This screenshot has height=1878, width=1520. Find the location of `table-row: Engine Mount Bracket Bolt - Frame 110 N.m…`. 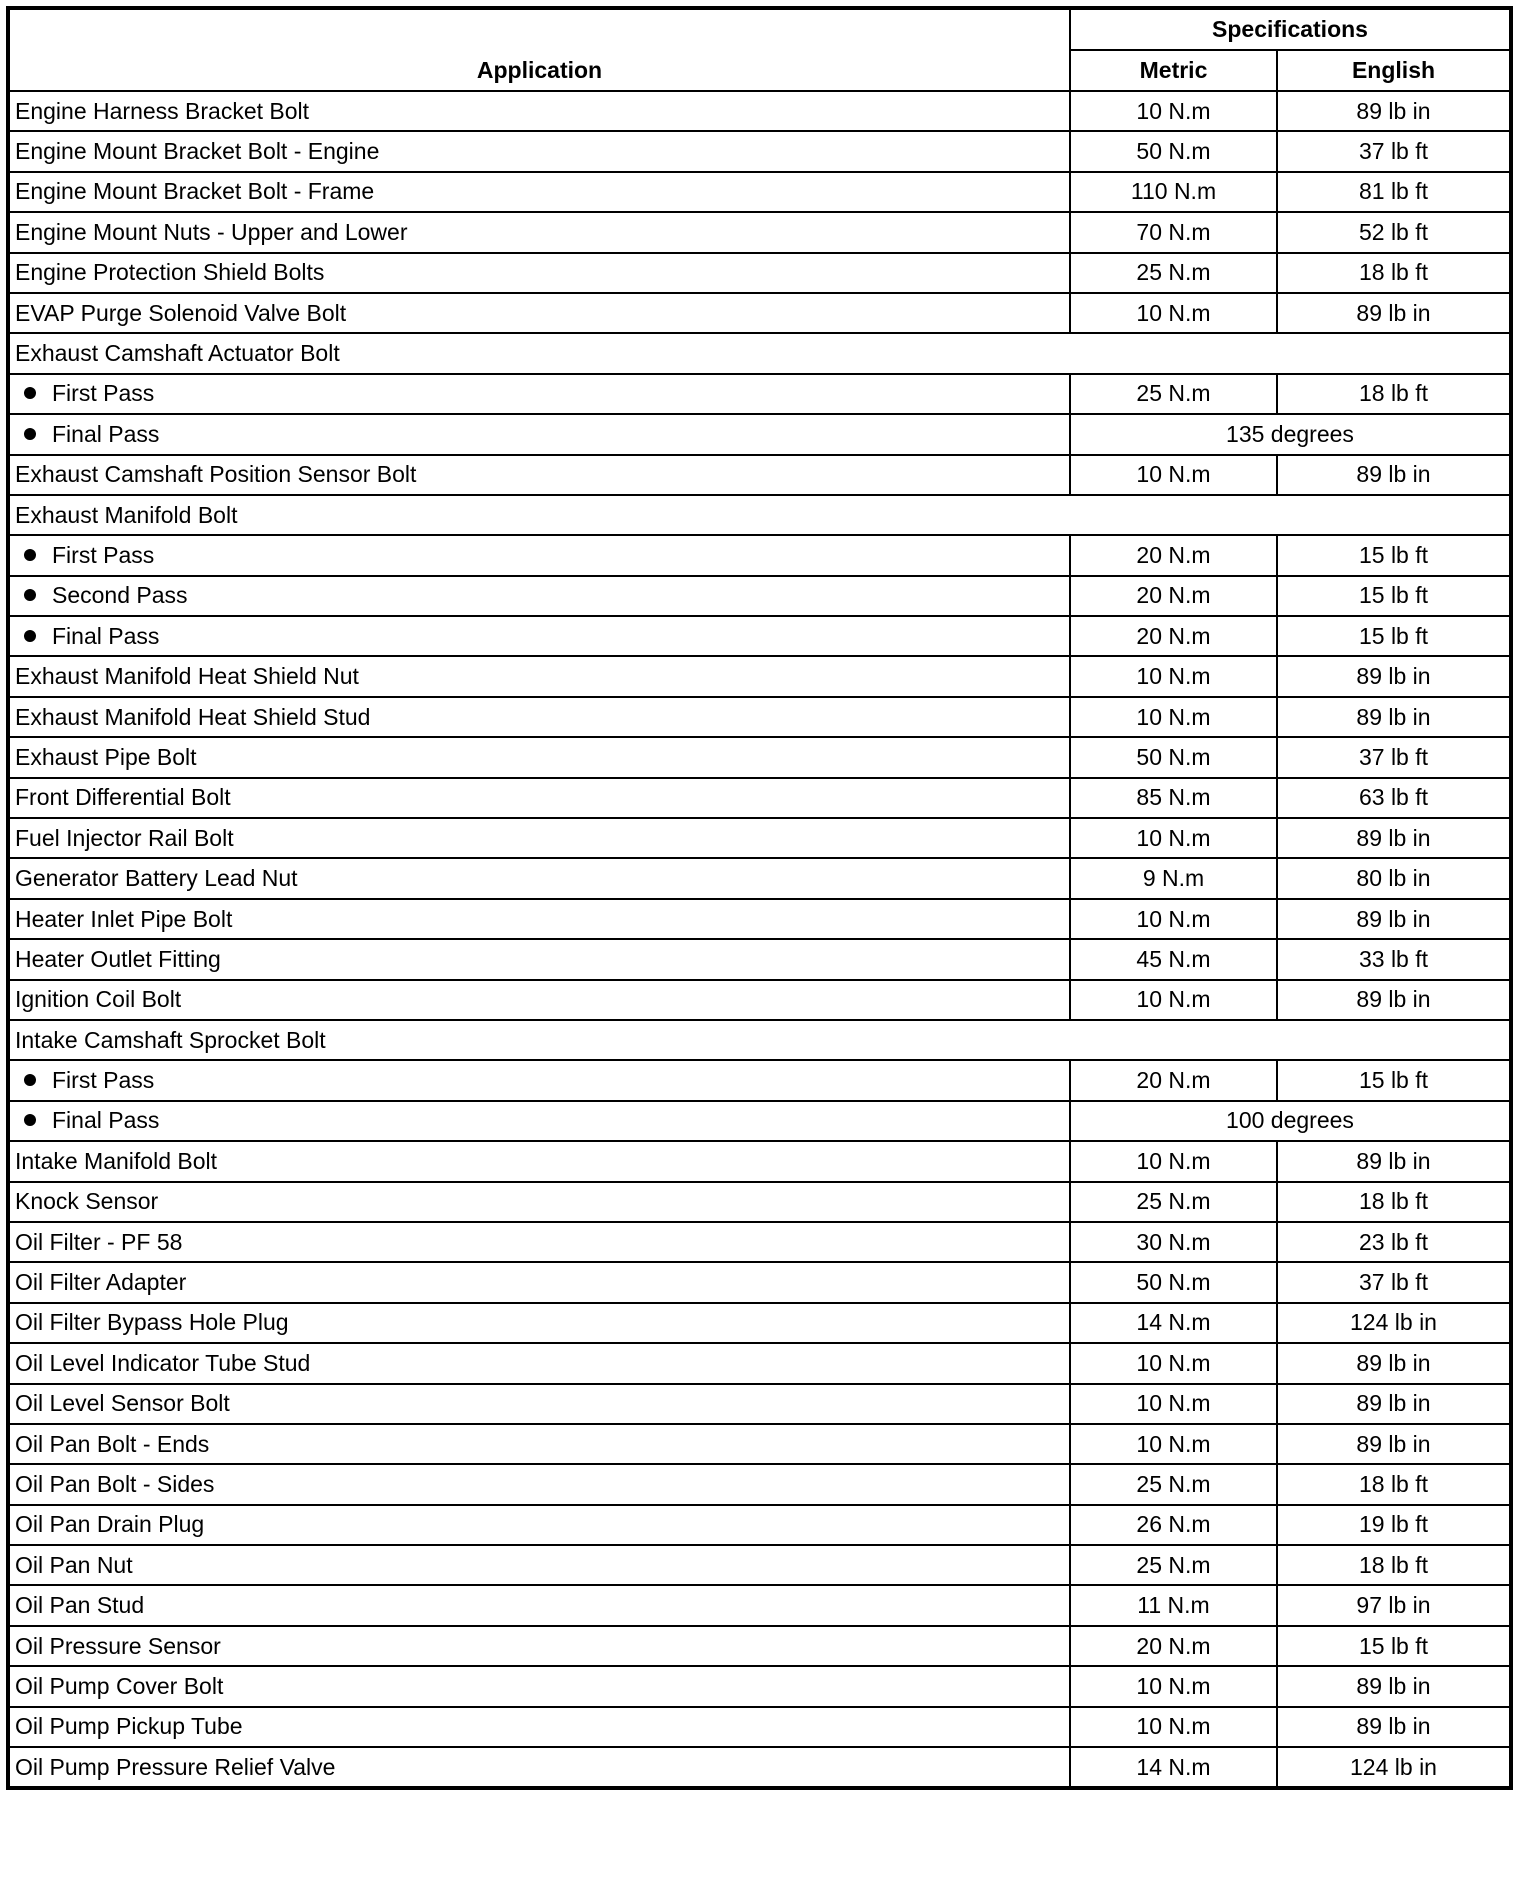

table-row: Engine Mount Bracket Bolt - Frame 110 N.m… is located at coordinates (759, 192).